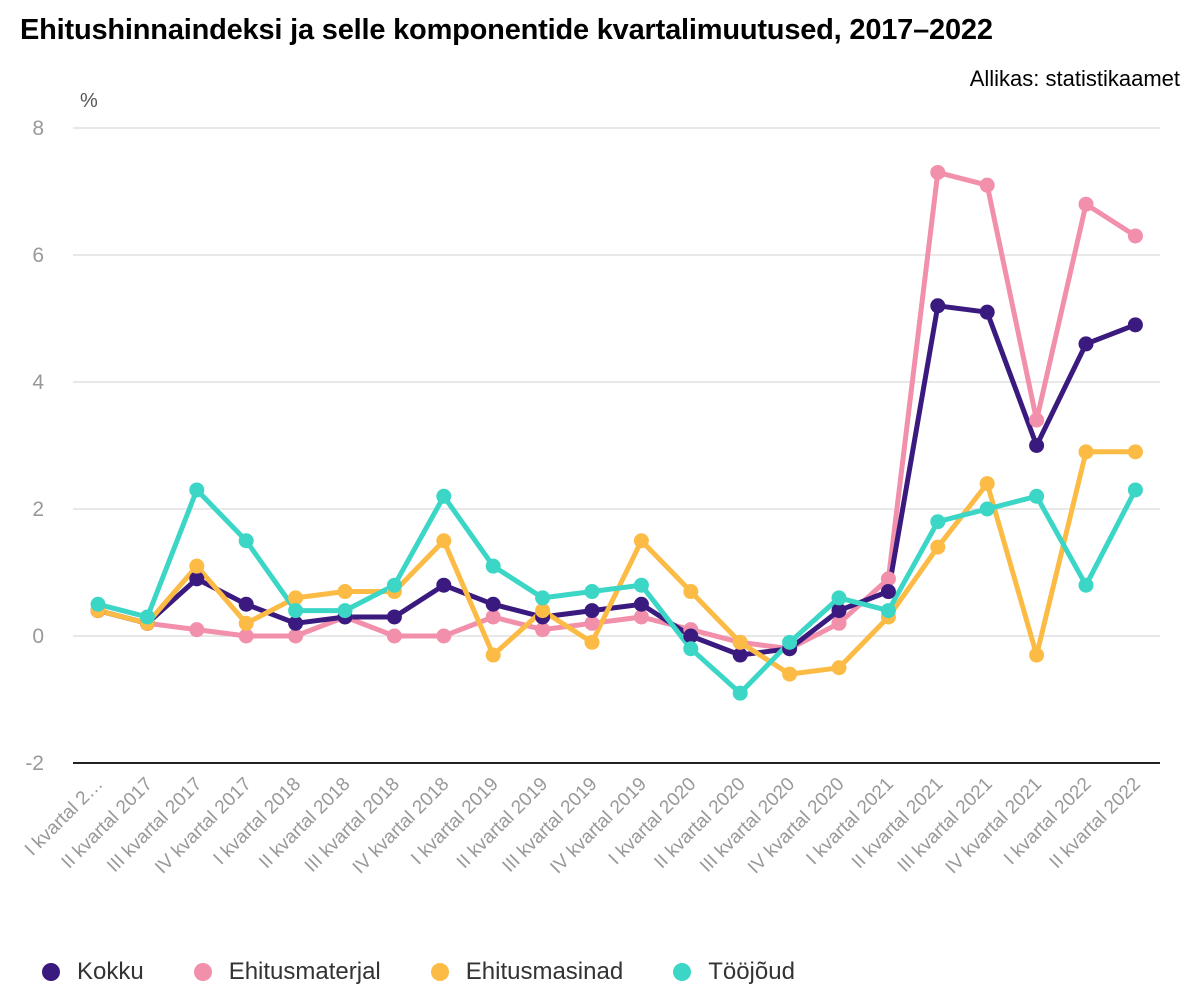 This screenshot has width=1200, height=1000. What do you see at coordinates (34, 763) in the screenshot?
I see `y-tick-label: -2` at bounding box center [34, 763].